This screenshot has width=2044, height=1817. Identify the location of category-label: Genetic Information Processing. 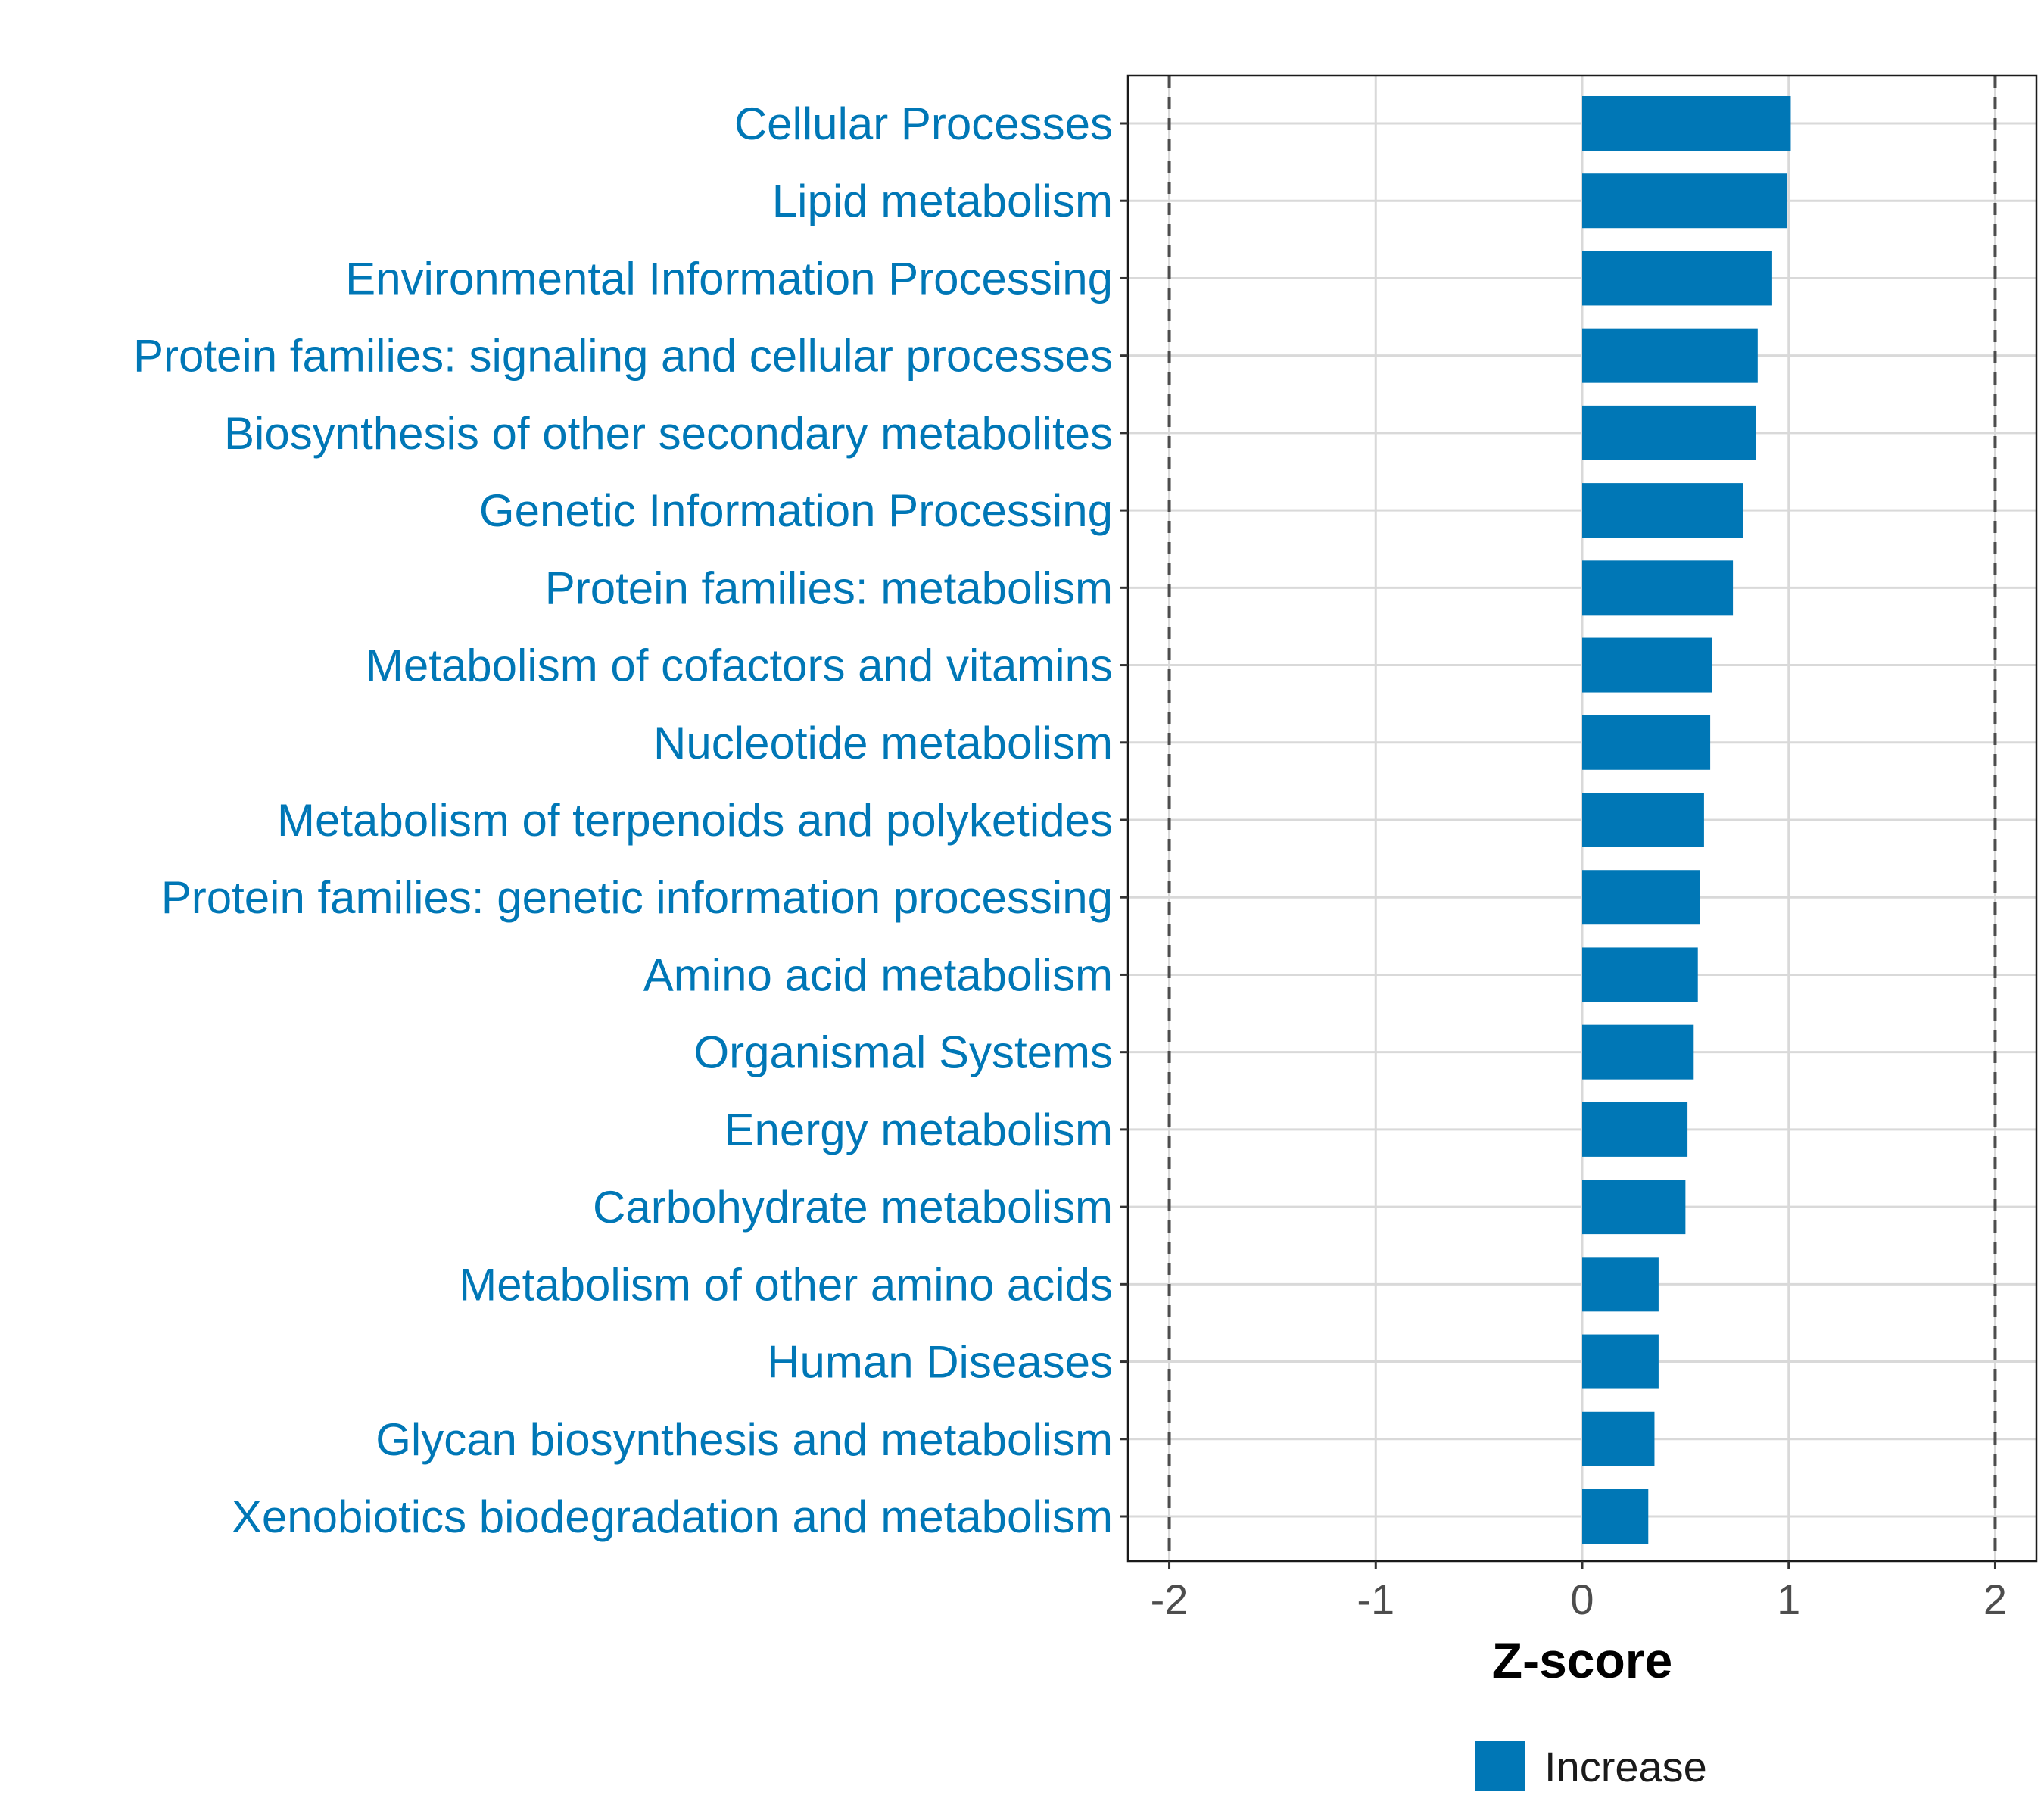
(796, 510).